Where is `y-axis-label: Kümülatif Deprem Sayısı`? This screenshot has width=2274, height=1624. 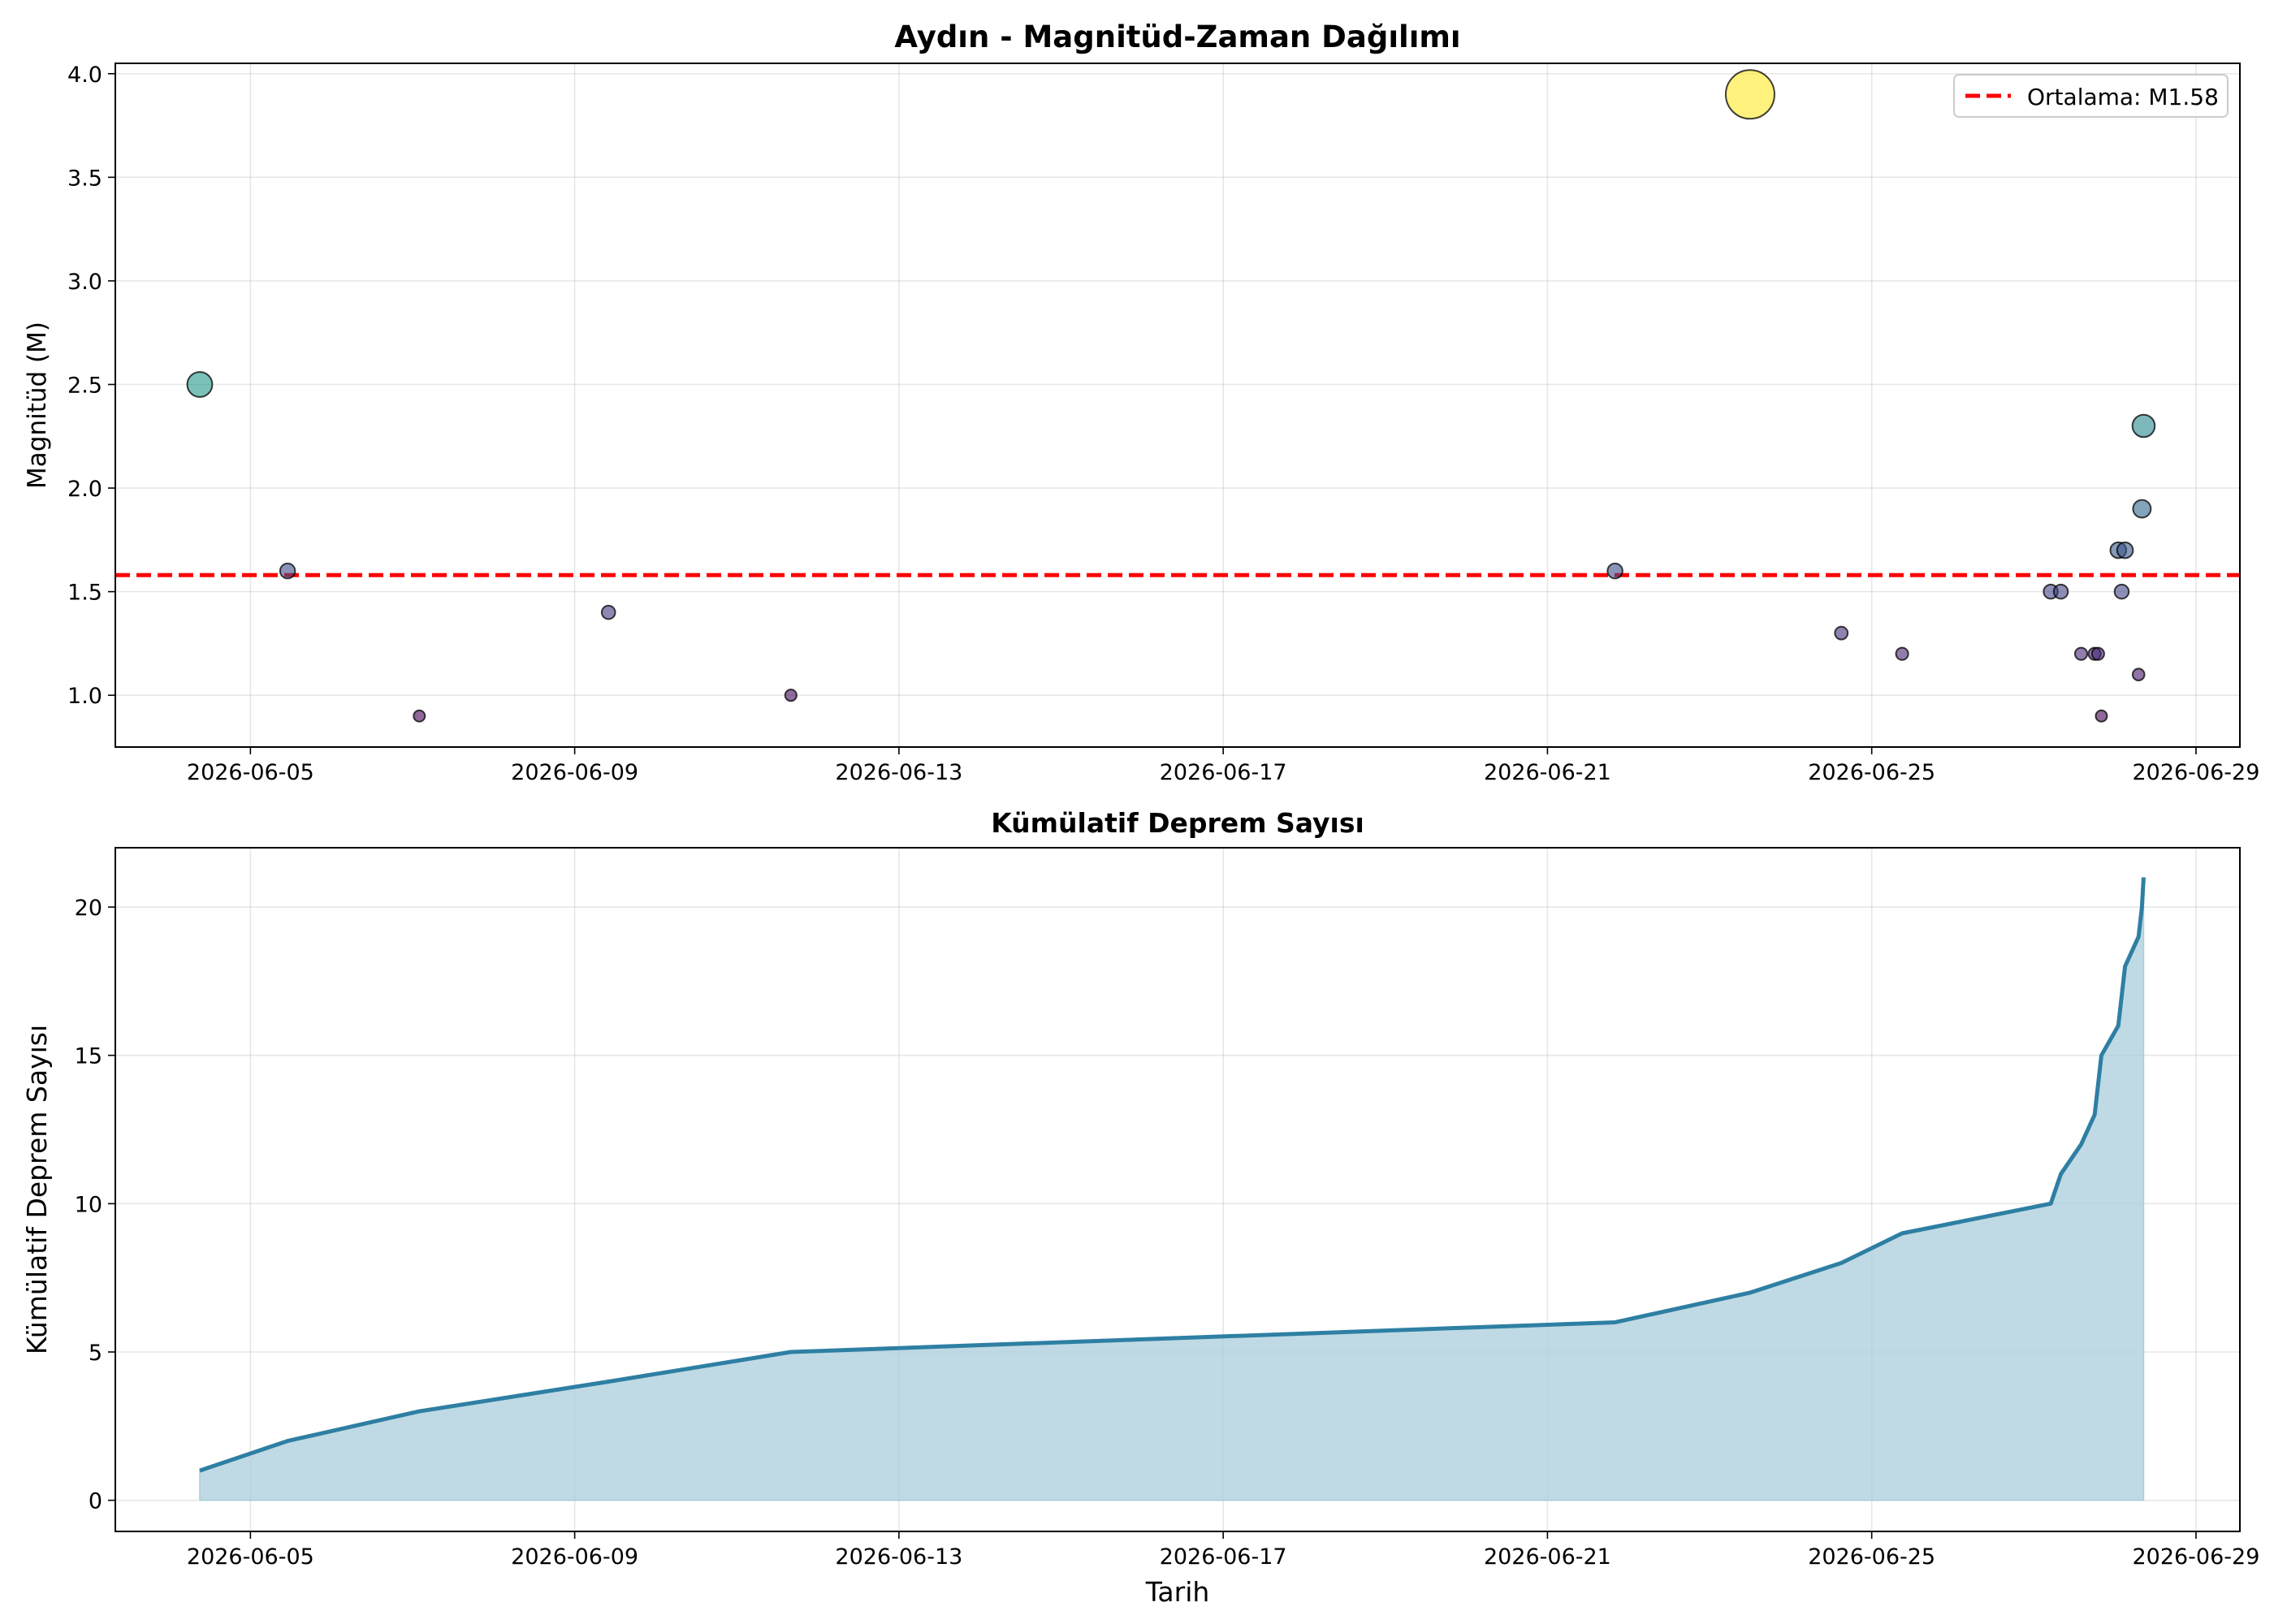 y-axis-label: Kümülatif Deprem Sayısı is located at coordinates (37, 1190).